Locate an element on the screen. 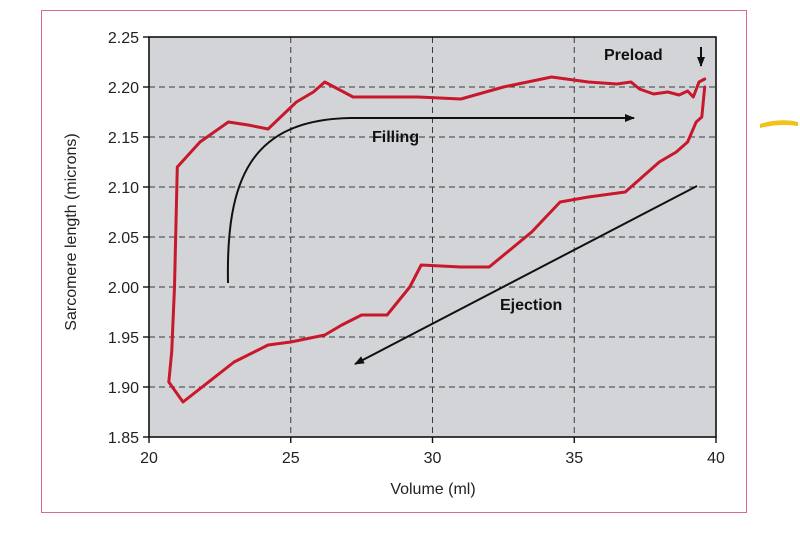 The height and width of the screenshot is (533, 800). x-tick-label: 25 is located at coordinates (291, 458).